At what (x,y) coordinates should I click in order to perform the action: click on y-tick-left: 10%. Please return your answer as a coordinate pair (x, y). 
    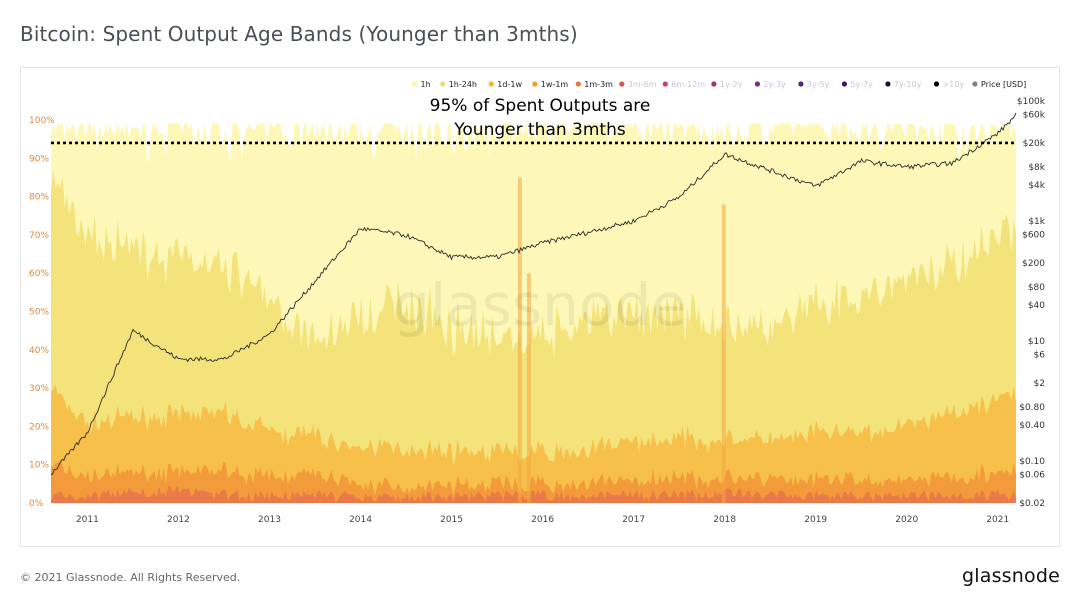
    Looking at the image, I should click on (39, 466).